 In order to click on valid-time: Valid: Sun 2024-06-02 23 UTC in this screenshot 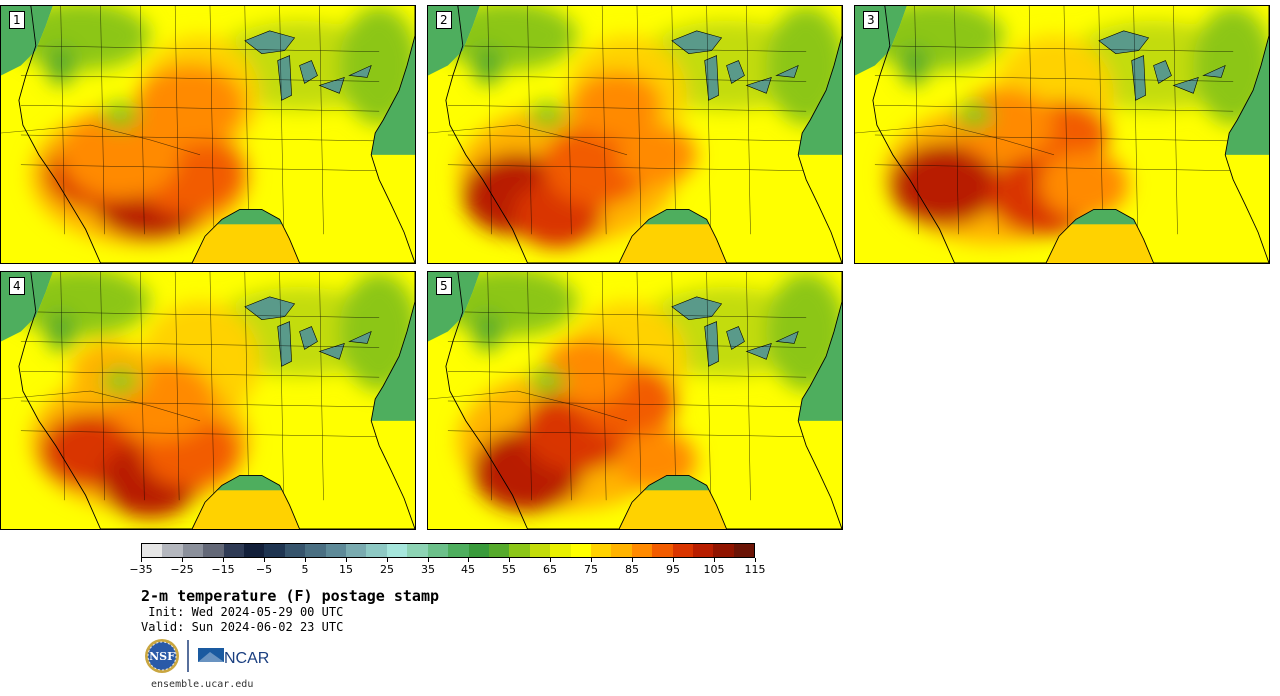, I will do `click(242, 627)`.